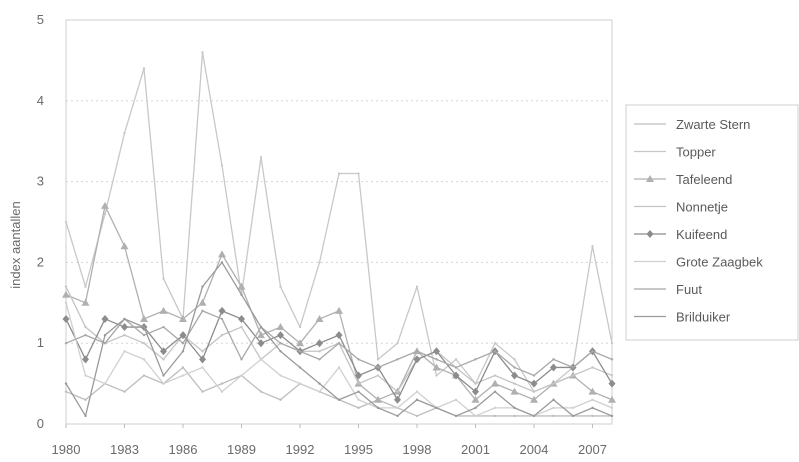  Describe the element at coordinates (40, 221) in the screenshot. I see `y-axis-ticks: 0 1 2 3 4 5` at that location.